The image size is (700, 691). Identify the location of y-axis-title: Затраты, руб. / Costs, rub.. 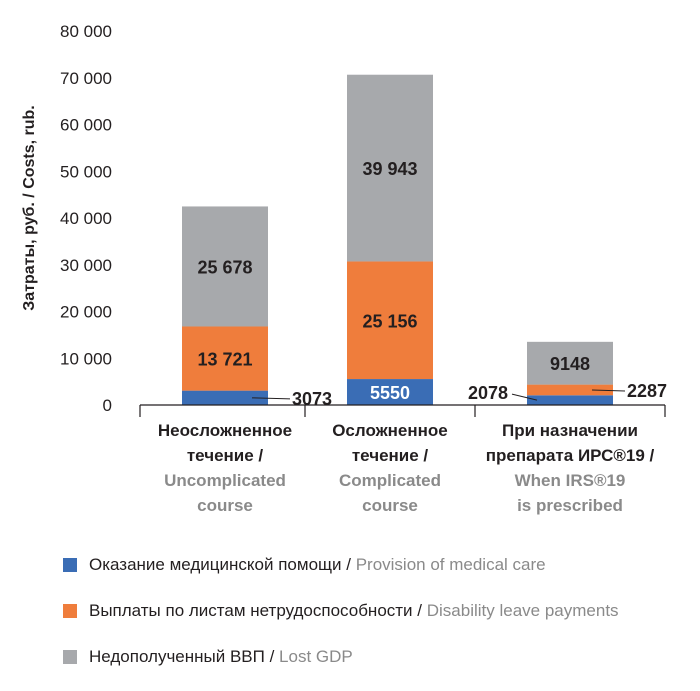
(29, 208).